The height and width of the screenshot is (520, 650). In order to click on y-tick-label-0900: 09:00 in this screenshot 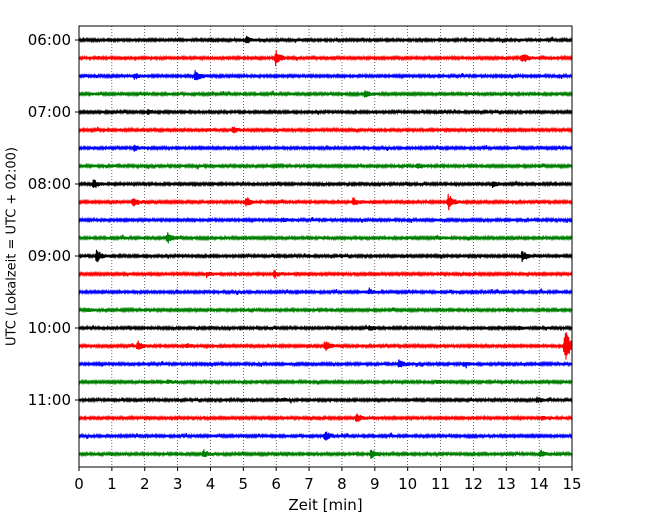, I will do `click(49, 256)`.